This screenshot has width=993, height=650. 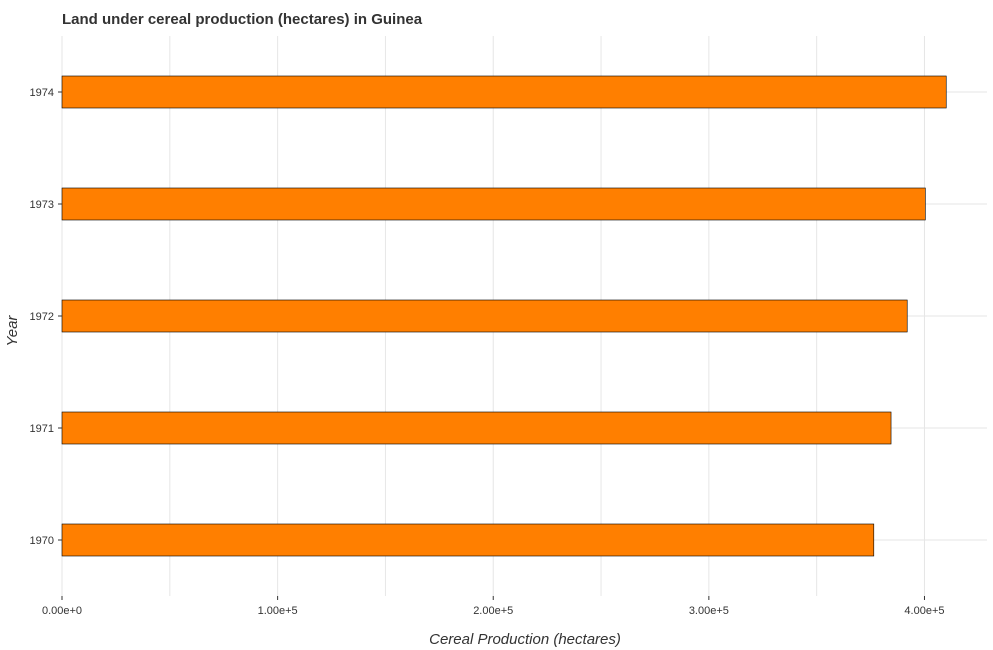 What do you see at coordinates (476, 428) in the screenshot?
I see `bar-1971` at bounding box center [476, 428].